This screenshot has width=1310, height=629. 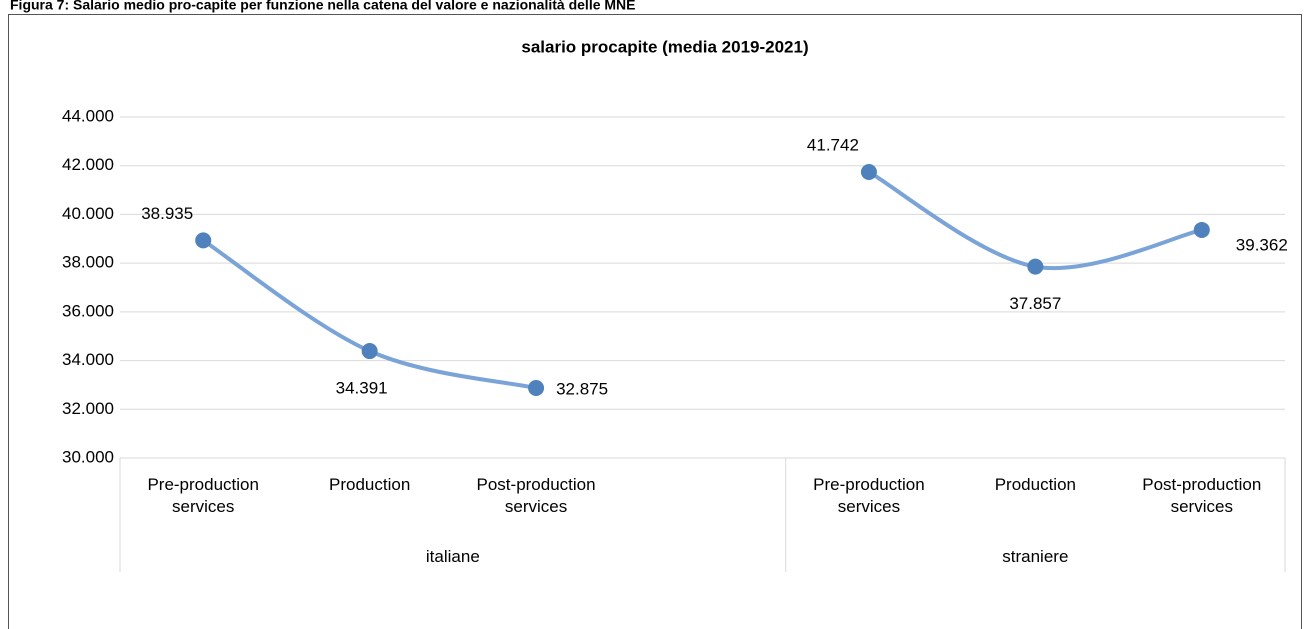 I want to click on y-tick-label: 32.000, so click(x=88, y=408).